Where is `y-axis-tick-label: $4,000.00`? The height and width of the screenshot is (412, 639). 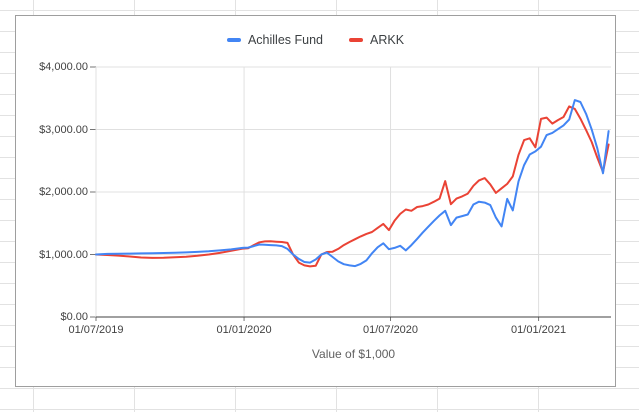 y-axis-tick-label: $4,000.00 is located at coordinates (63, 67).